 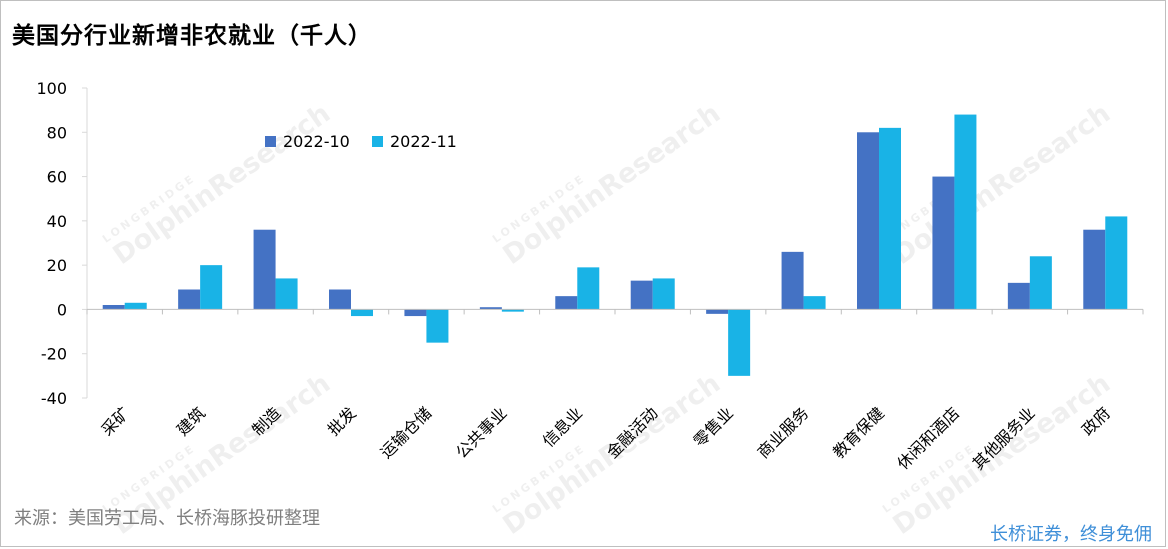 I want to click on slogan: 长桥证券，终身免佣, so click(x=1071, y=534).